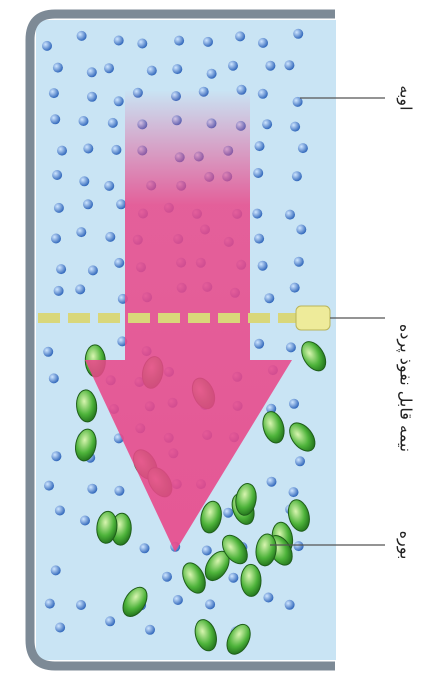  Describe the element at coordinates (406, 545) in the screenshot. I see `sugar-label: بوره` at that location.